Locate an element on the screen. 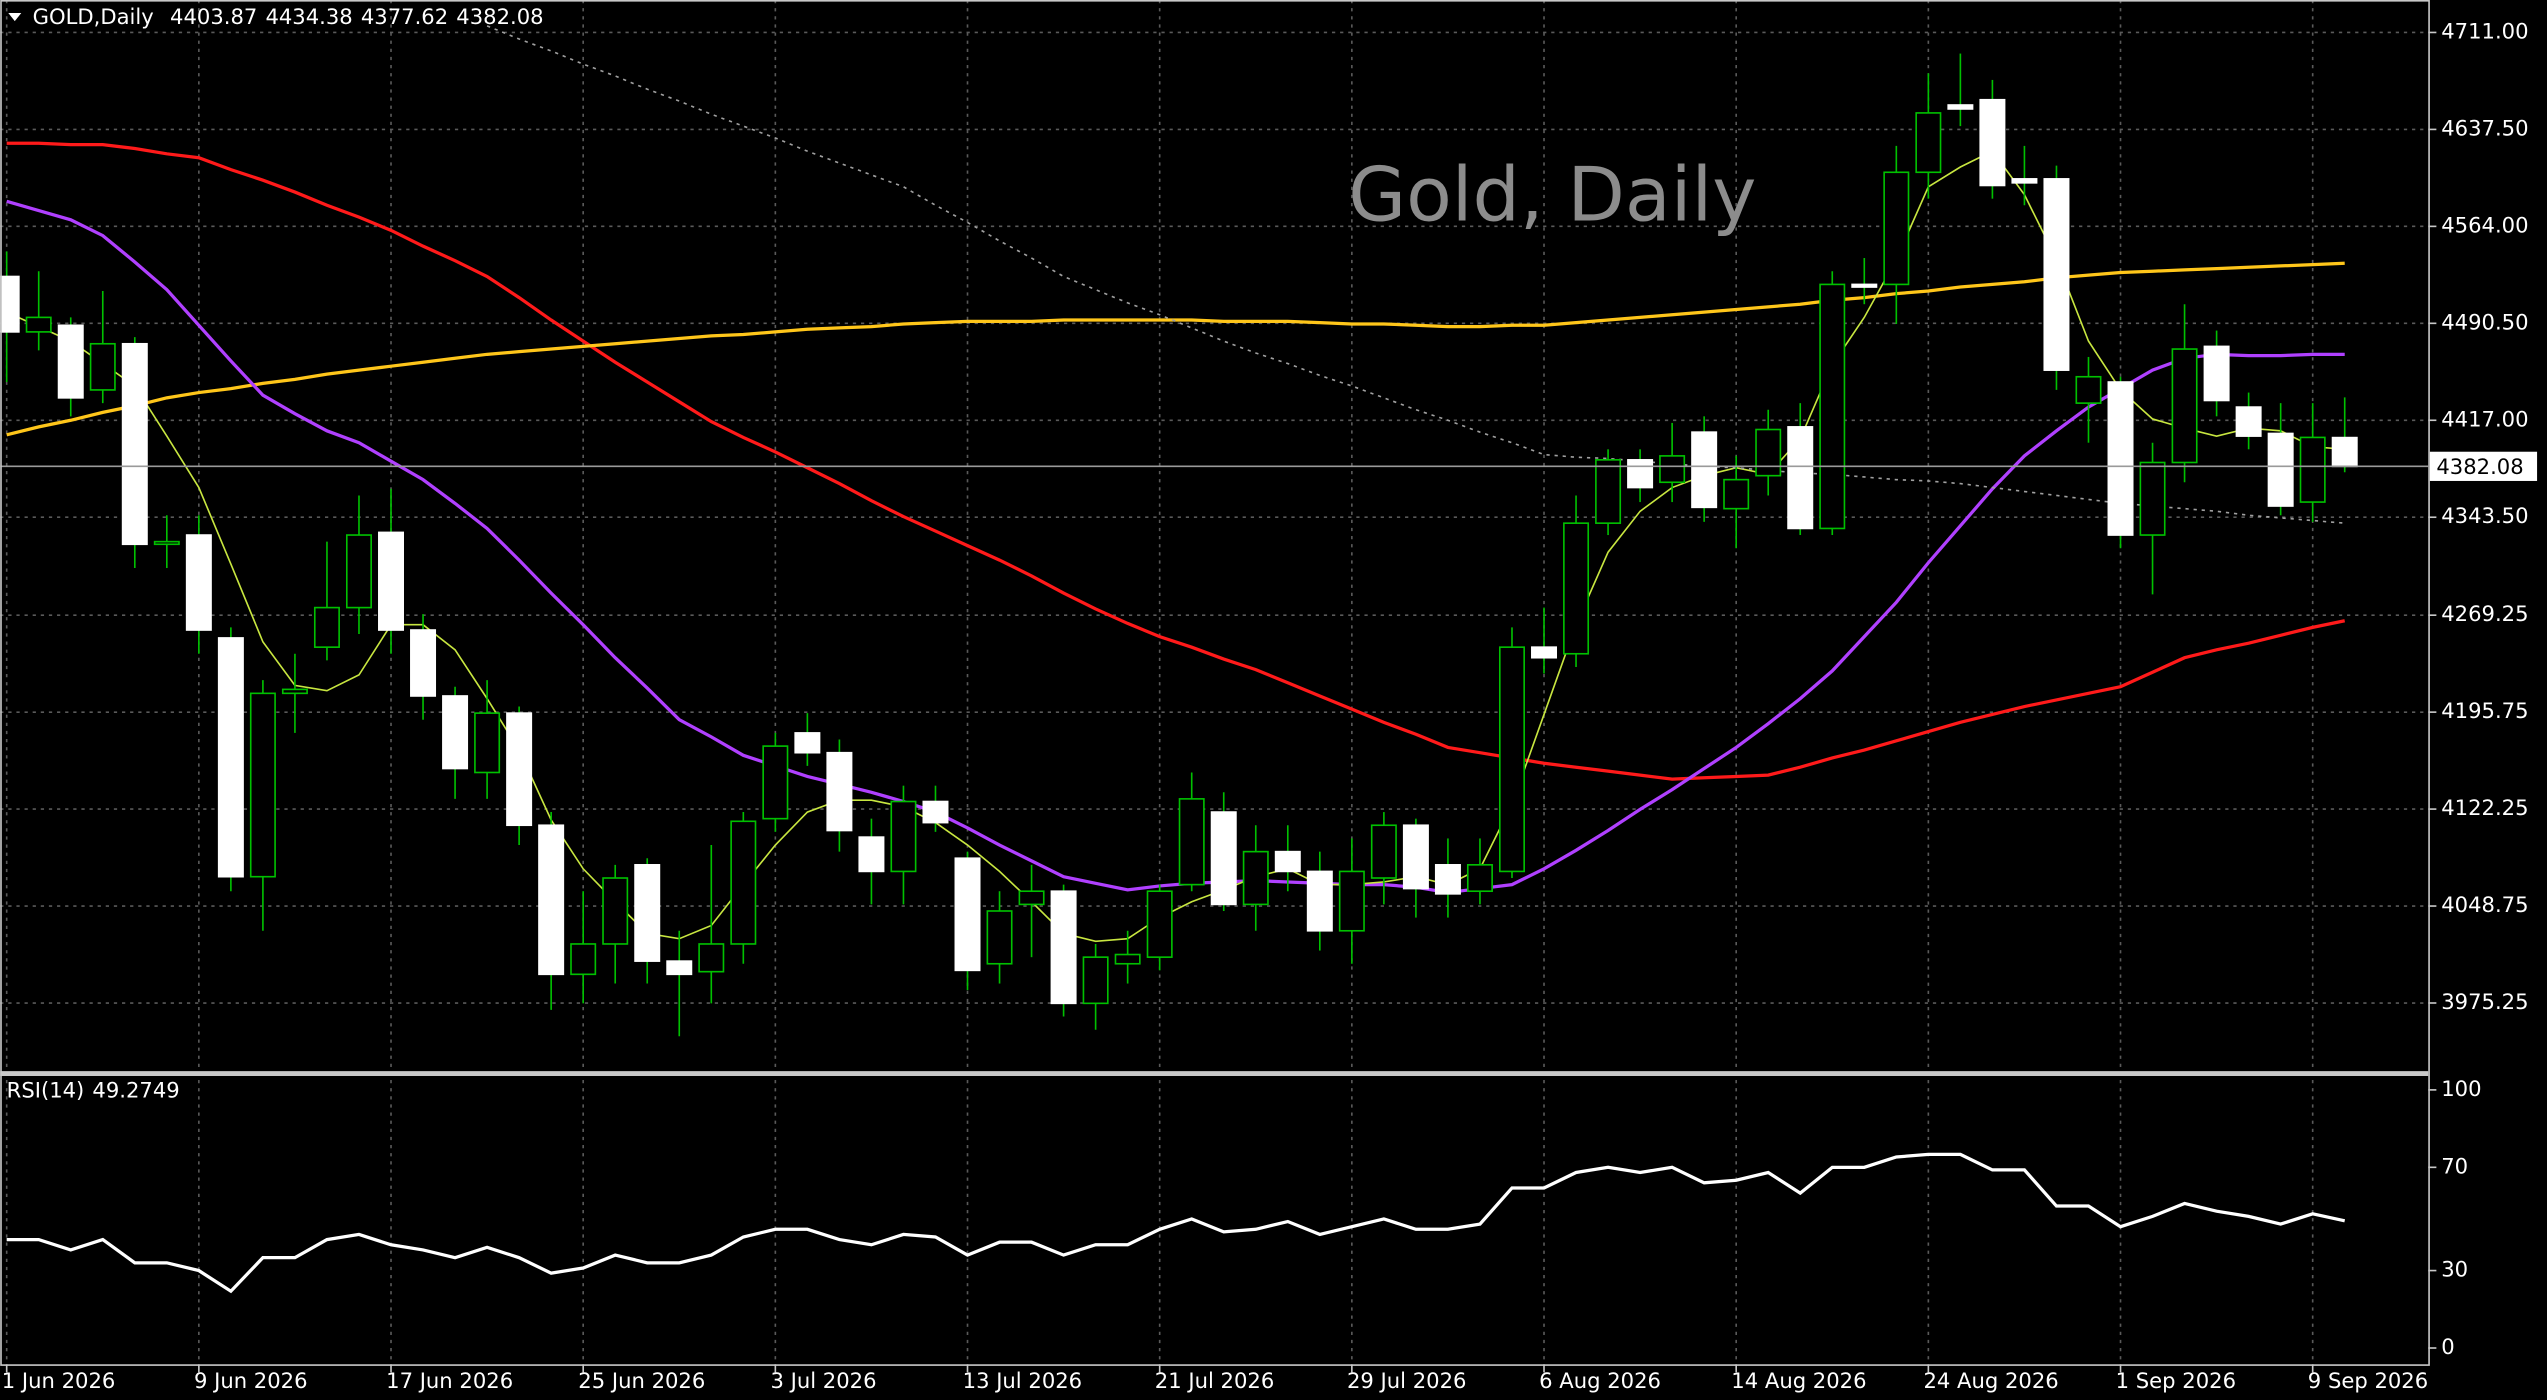 The width and height of the screenshot is (2547, 1400). x-tick-label: 14 Aug 2026 is located at coordinates (1798, 1380).